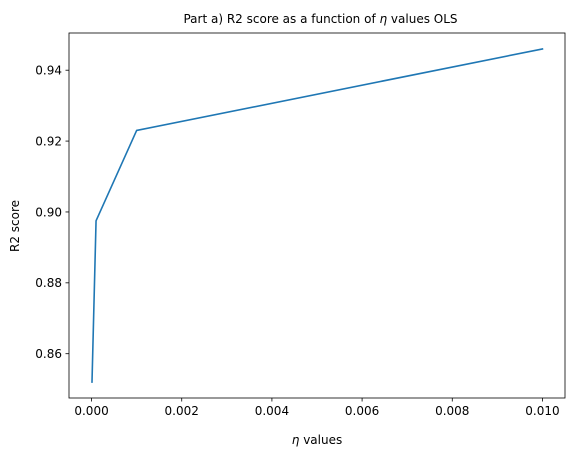 This screenshot has height=458, width=576. I want to click on x-tick-label: 0.000, so click(91, 411).